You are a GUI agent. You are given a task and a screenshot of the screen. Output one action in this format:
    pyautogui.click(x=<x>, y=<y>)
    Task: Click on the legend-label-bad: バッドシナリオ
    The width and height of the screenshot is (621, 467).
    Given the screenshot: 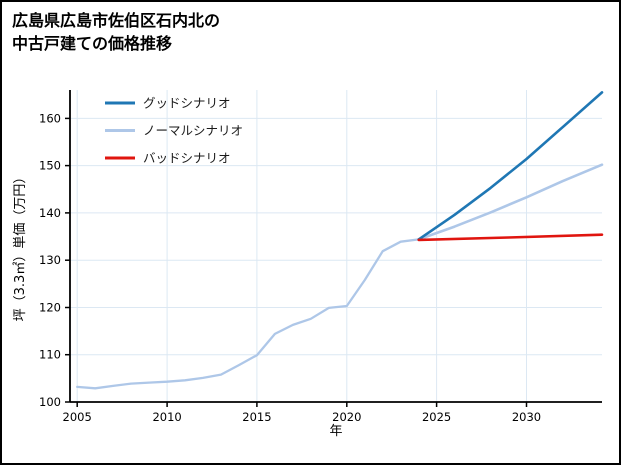 What is the action you would take?
    pyautogui.click(x=187, y=158)
    